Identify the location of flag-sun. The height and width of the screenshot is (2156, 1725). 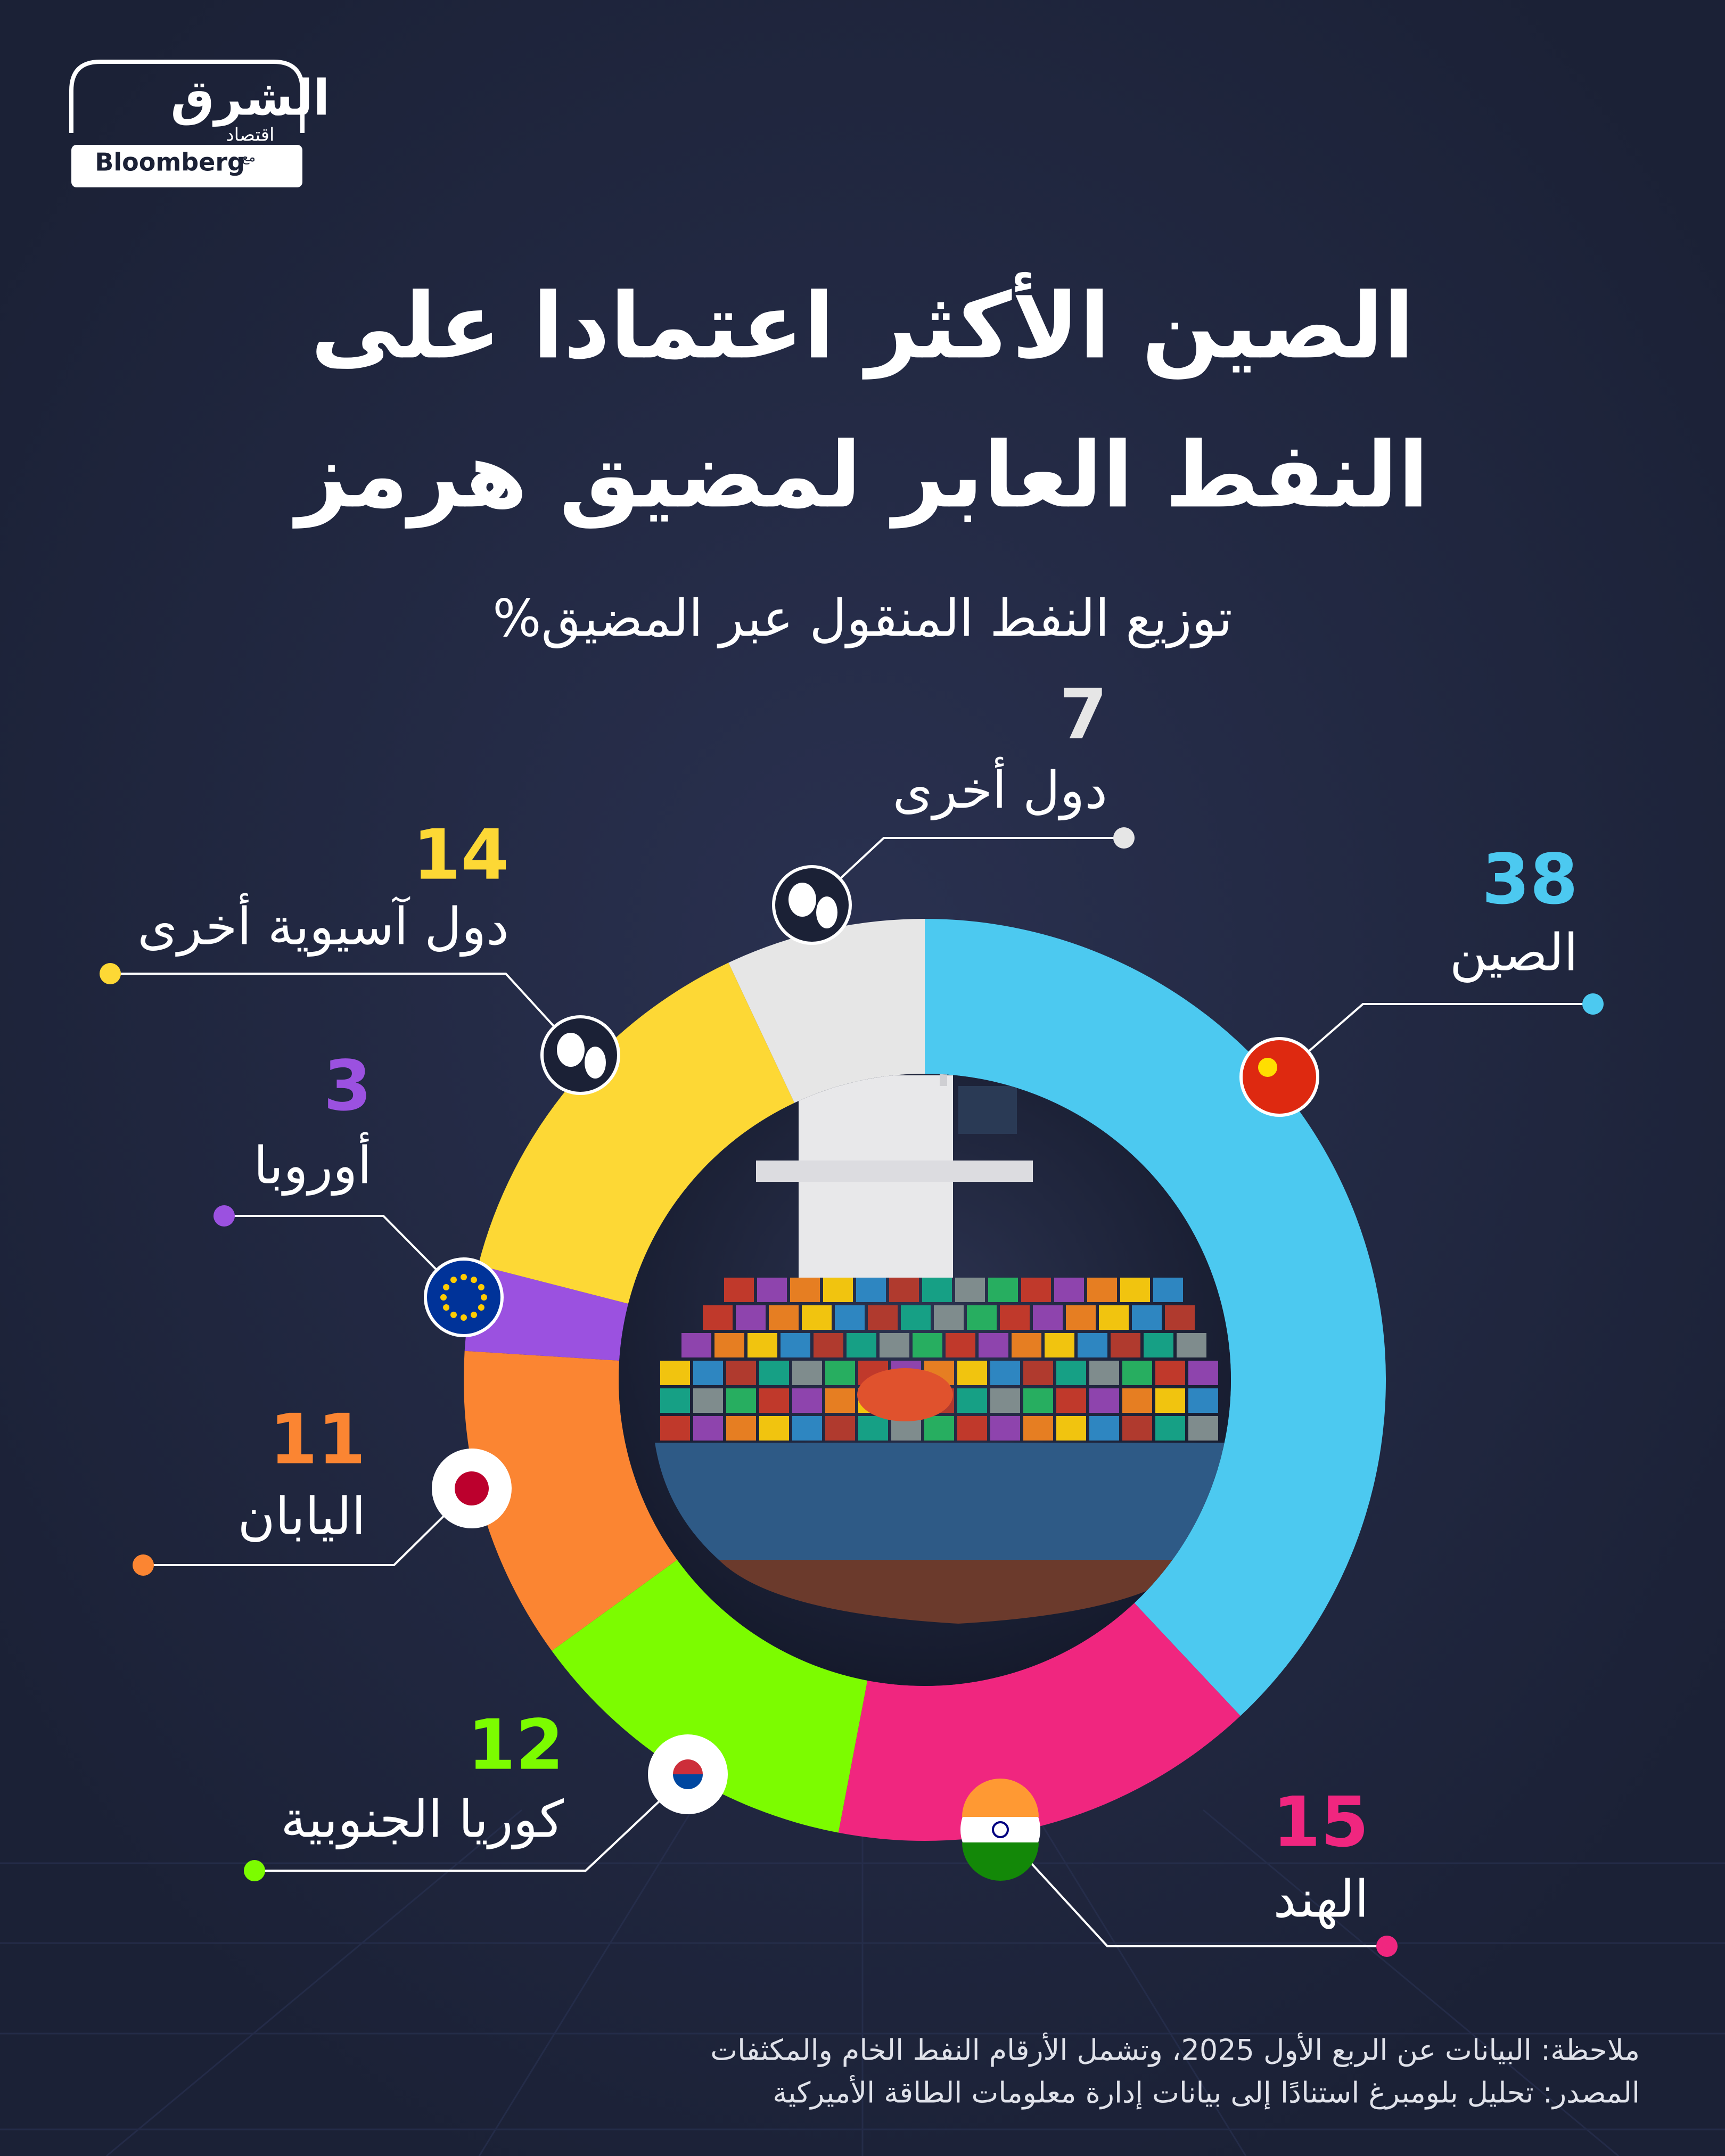
(472, 1488).